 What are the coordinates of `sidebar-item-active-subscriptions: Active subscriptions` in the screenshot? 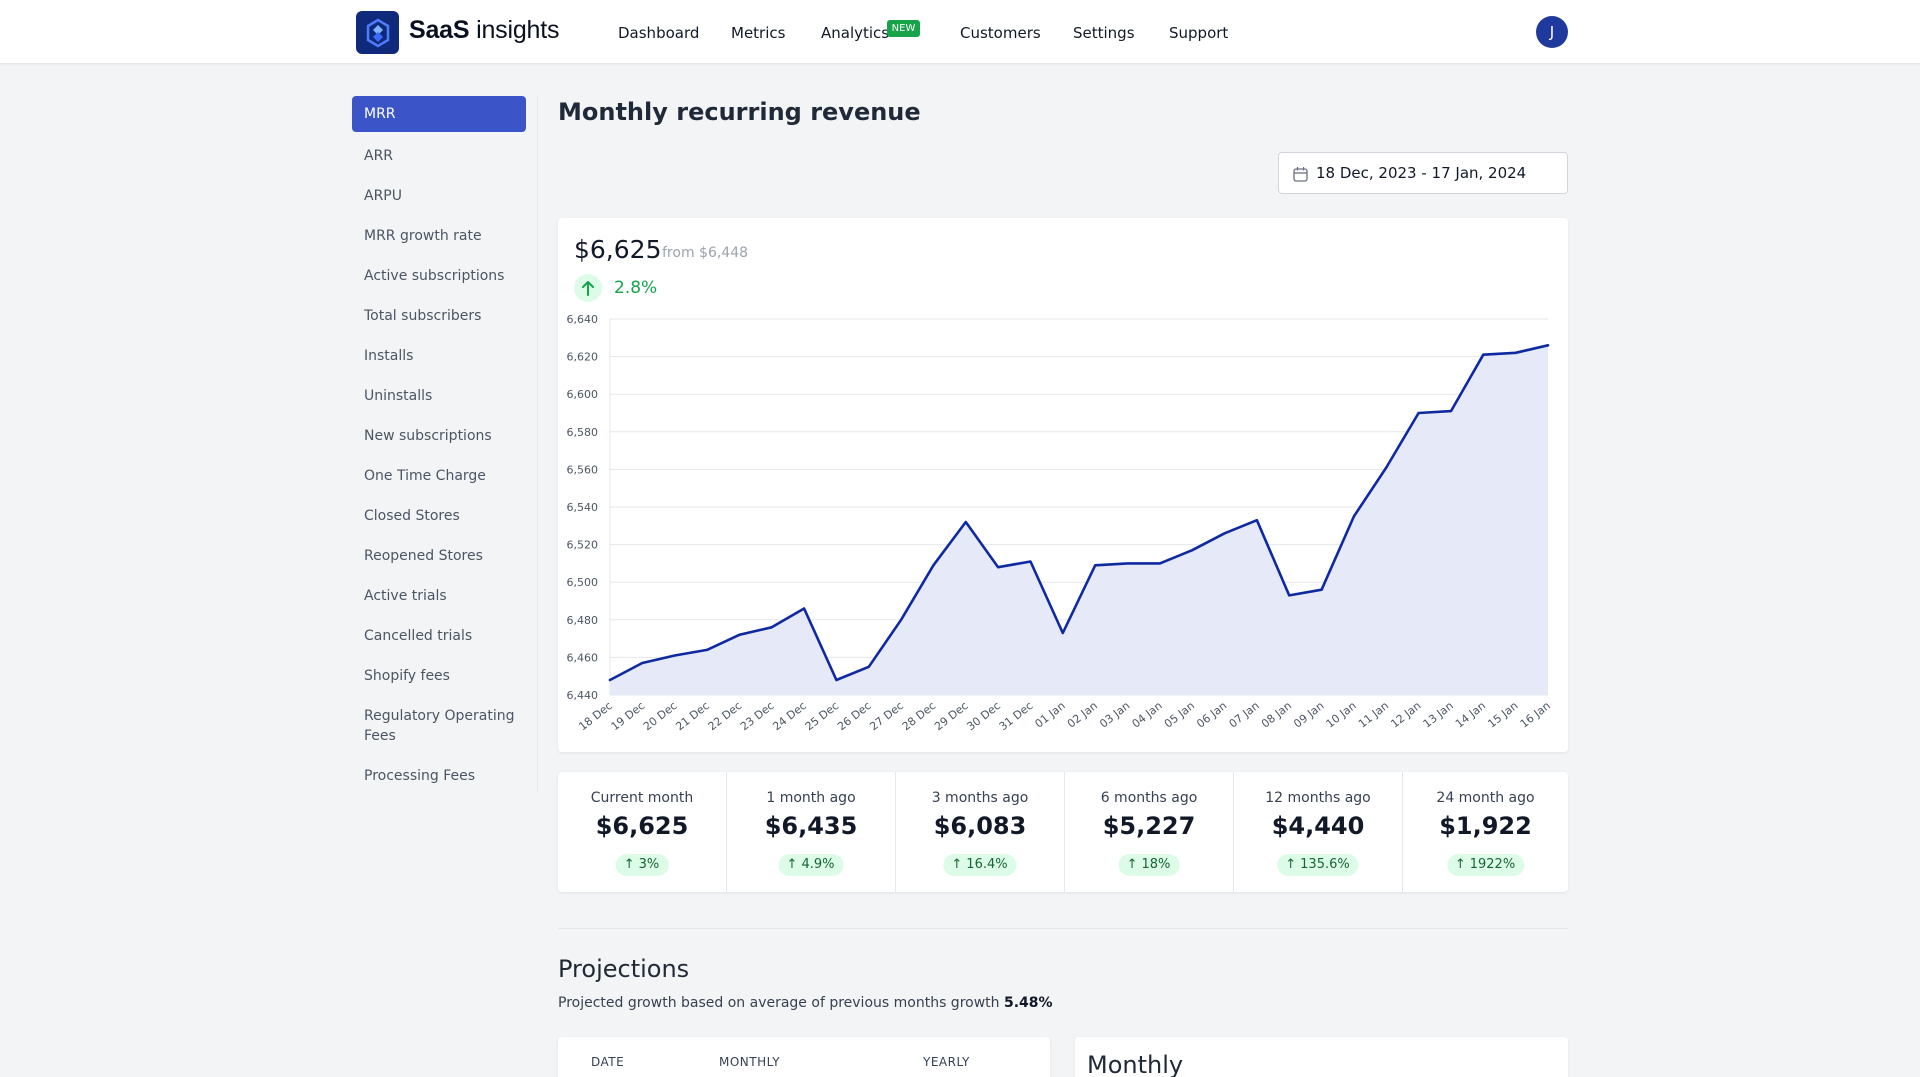 It's located at (434, 276).